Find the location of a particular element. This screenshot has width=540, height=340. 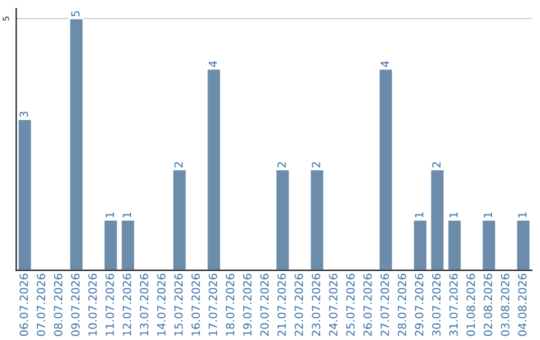

x-tick-label: 17.07.2026 is located at coordinates (213, 305).